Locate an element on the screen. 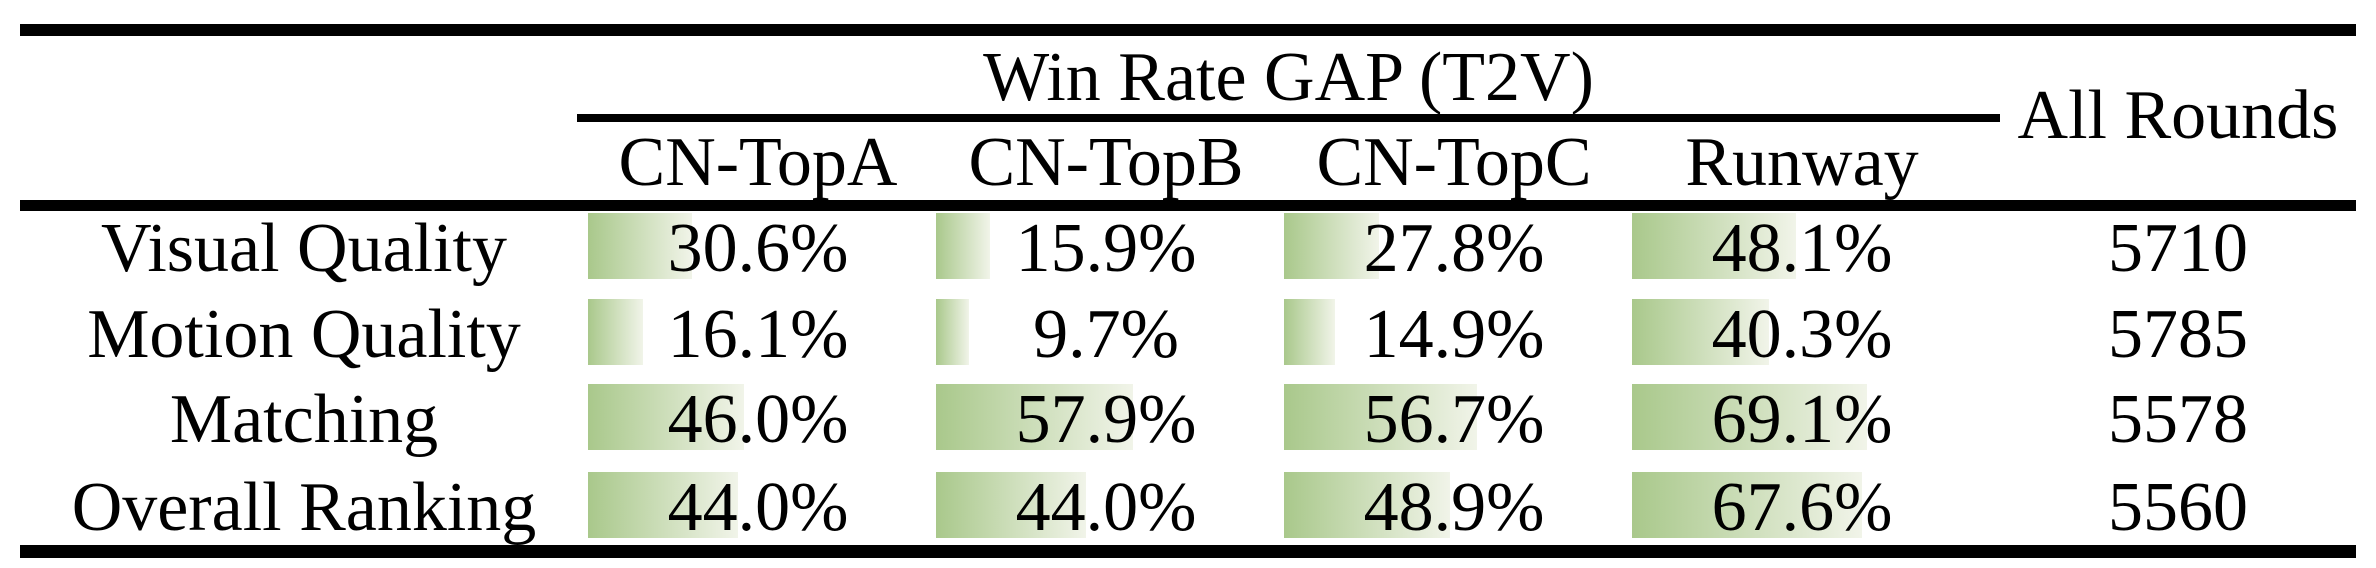  data-cell: 48.1% is located at coordinates (1802, 249).